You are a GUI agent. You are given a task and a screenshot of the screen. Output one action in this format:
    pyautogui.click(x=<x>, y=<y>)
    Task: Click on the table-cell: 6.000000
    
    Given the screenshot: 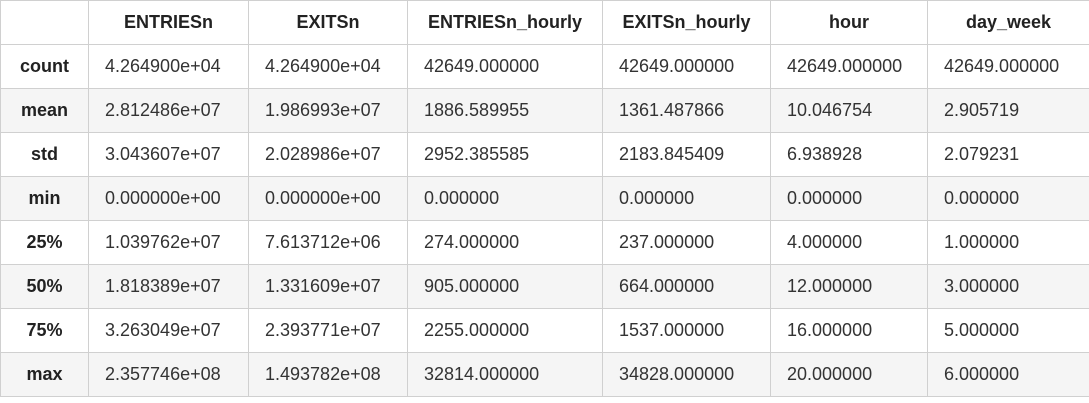 What is the action you would take?
    pyautogui.click(x=1008, y=374)
    